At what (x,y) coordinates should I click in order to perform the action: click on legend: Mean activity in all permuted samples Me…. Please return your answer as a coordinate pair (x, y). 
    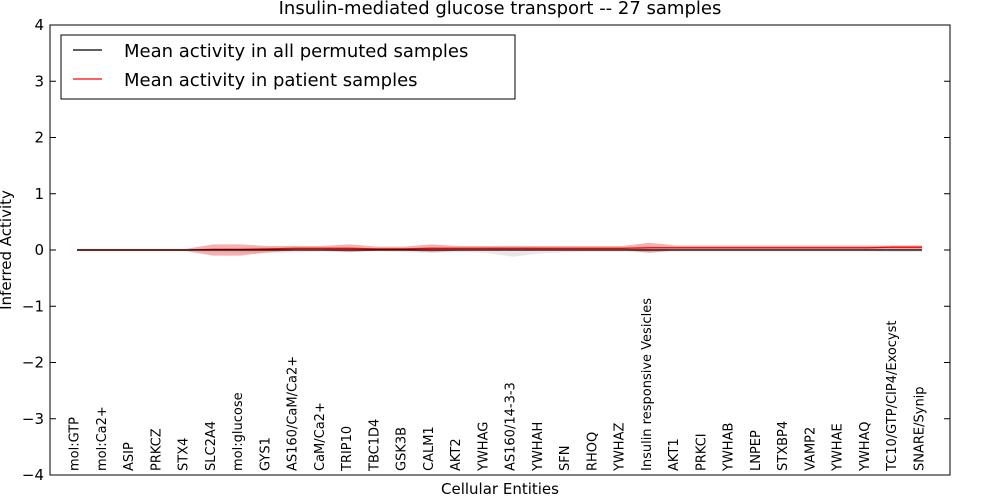
    Looking at the image, I should click on (288, 67).